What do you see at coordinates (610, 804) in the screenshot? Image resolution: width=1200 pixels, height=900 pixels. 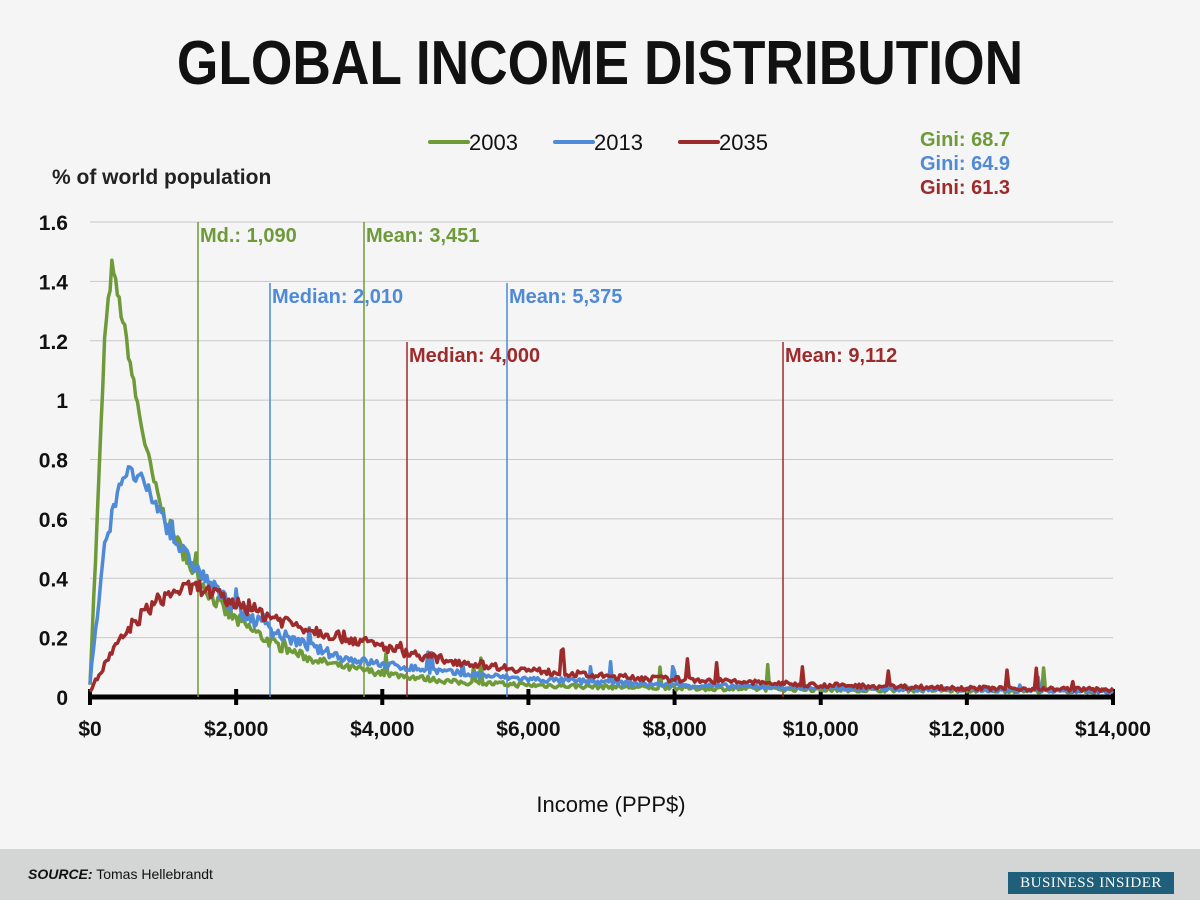 I see `x-axis-label: Income (PPP$)` at bounding box center [610, 804].